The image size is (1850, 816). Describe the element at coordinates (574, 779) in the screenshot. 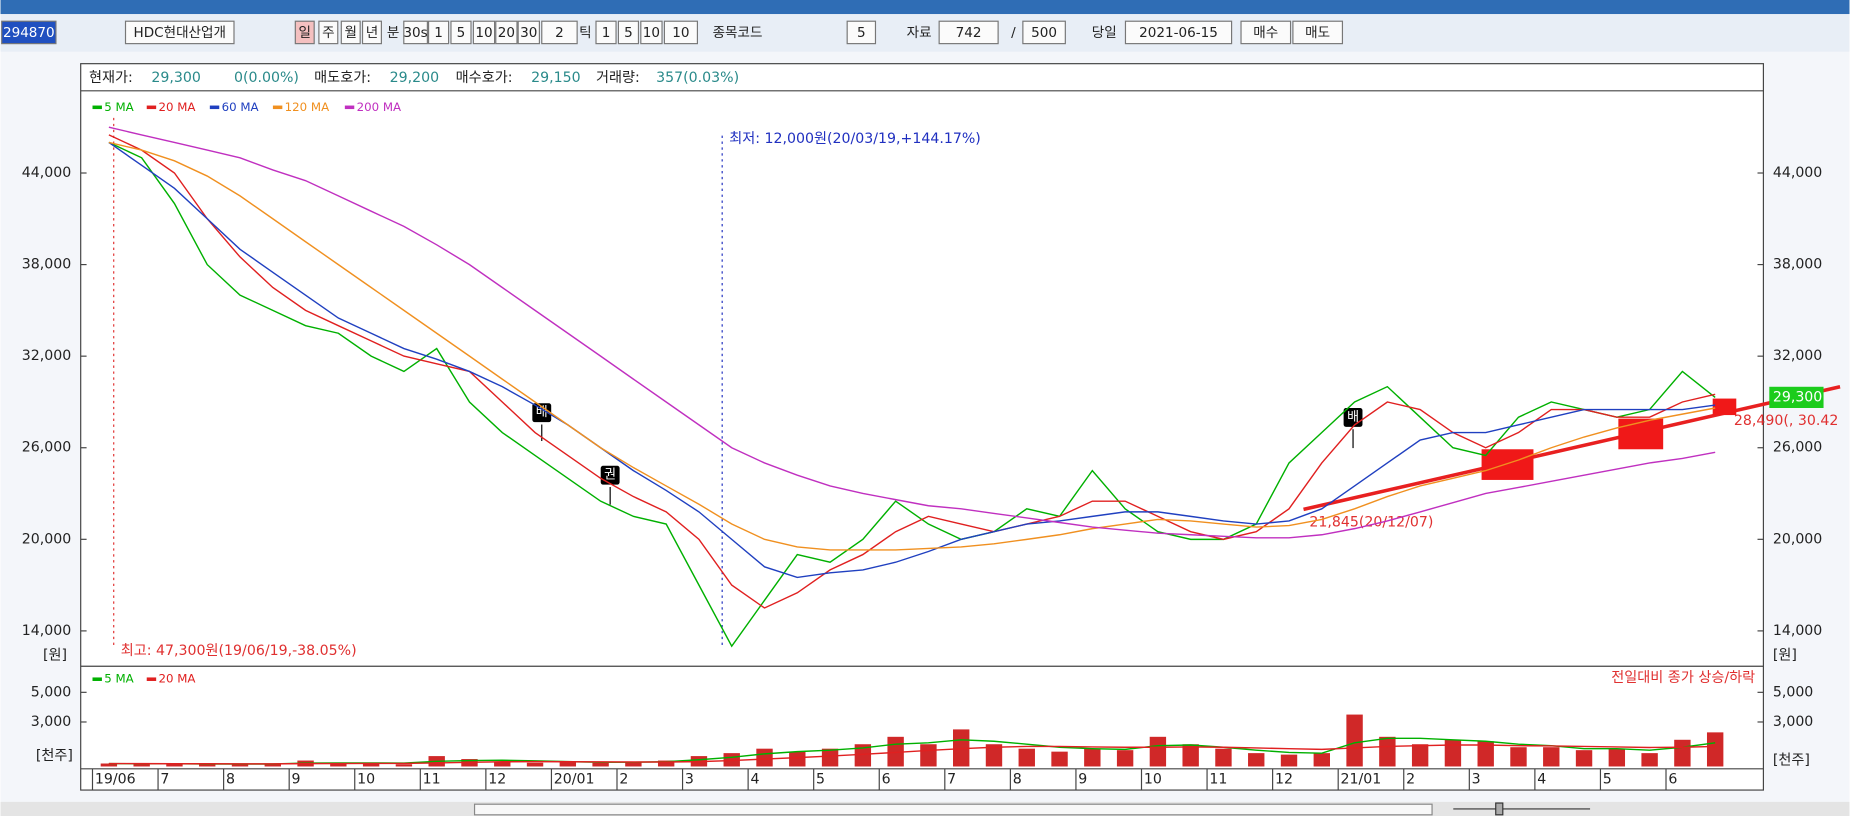

I see `x-tick-label: 20/01` at that location.